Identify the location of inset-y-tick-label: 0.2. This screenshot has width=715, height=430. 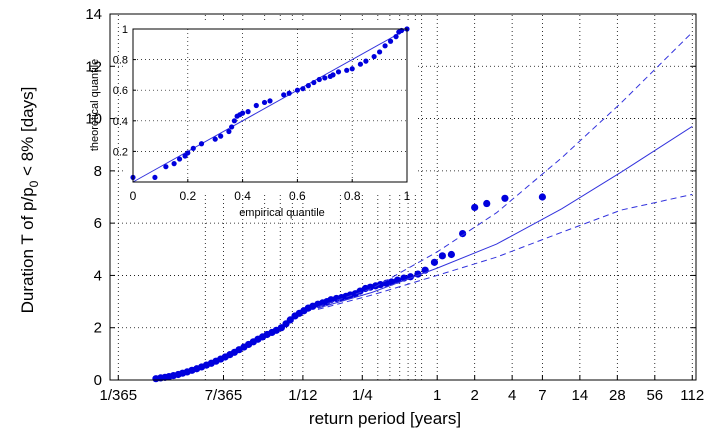
(120, 152).